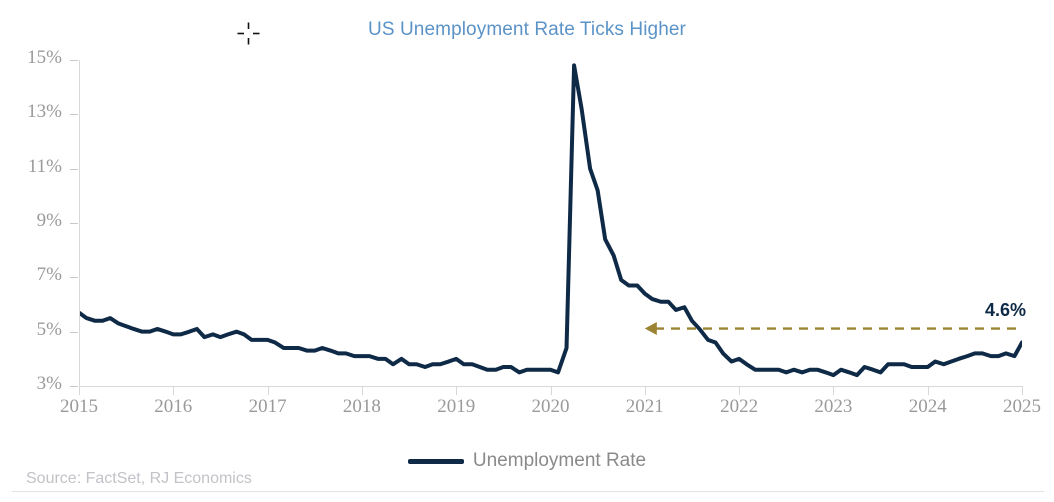 Image resolution: width=1054 pixels, height=502 pixels. Describe the element at coordinates (927, 406) in the screenshot. I see `x-axis-tick-label: 2024` at that location.